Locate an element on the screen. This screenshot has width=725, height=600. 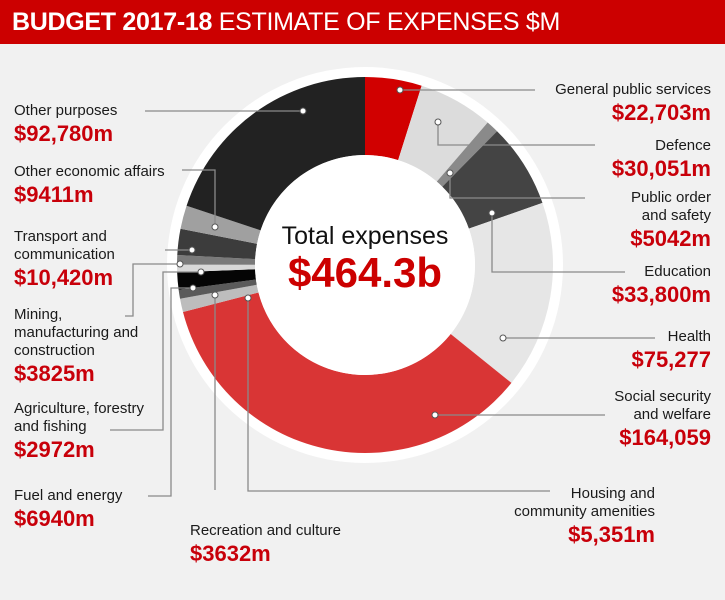
label-public-order: Public order and safety $5042m is located at coordinates (670, 220).